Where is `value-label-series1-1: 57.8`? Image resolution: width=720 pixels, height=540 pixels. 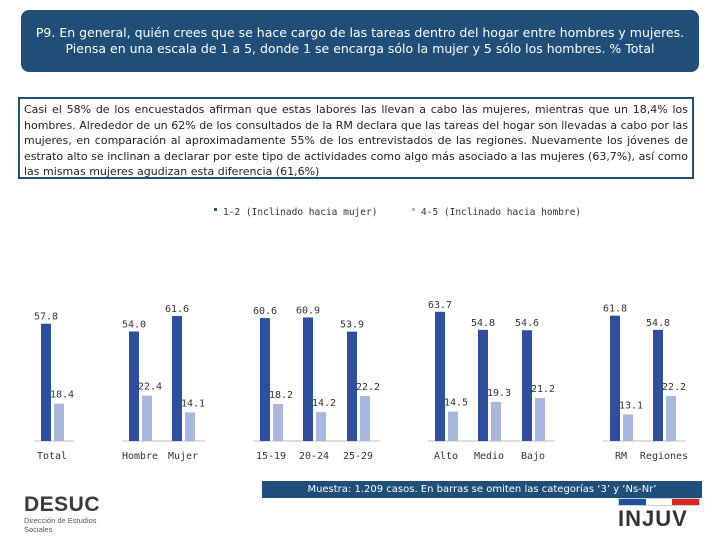 value-label-series1-1: 57.8 is located at coordinates (46, 317).